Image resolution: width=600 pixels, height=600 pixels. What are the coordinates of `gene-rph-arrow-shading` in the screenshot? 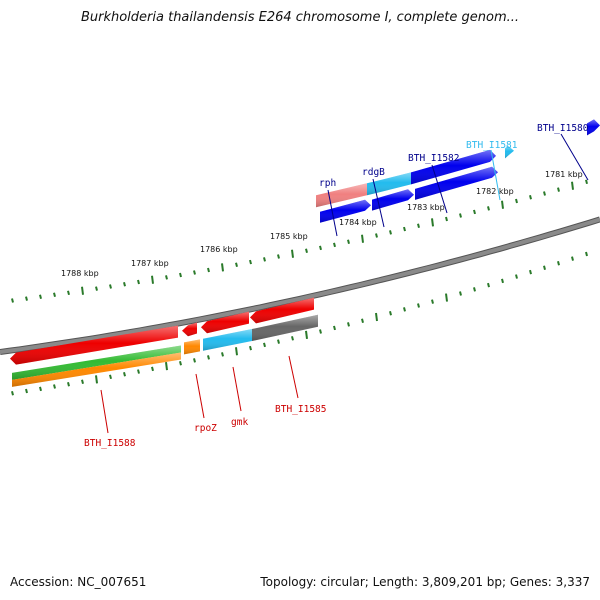 It's located at (341, 195).